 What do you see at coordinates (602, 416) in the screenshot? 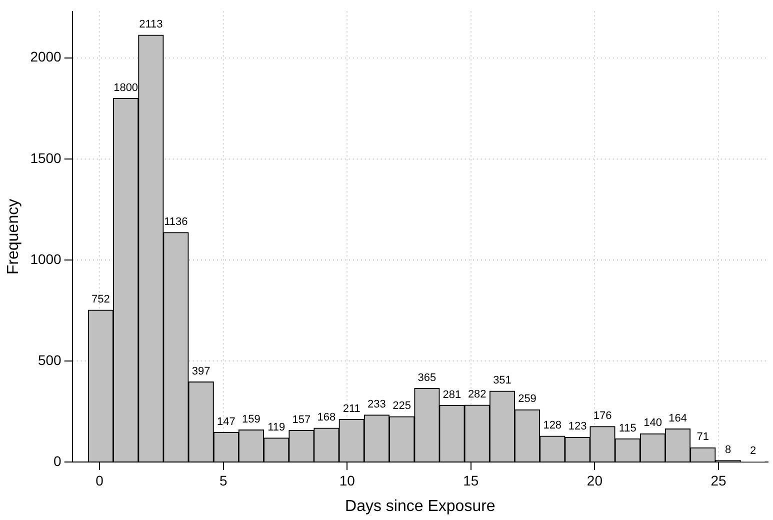
I see `data-label: 176` at bounding box center [602, 416].